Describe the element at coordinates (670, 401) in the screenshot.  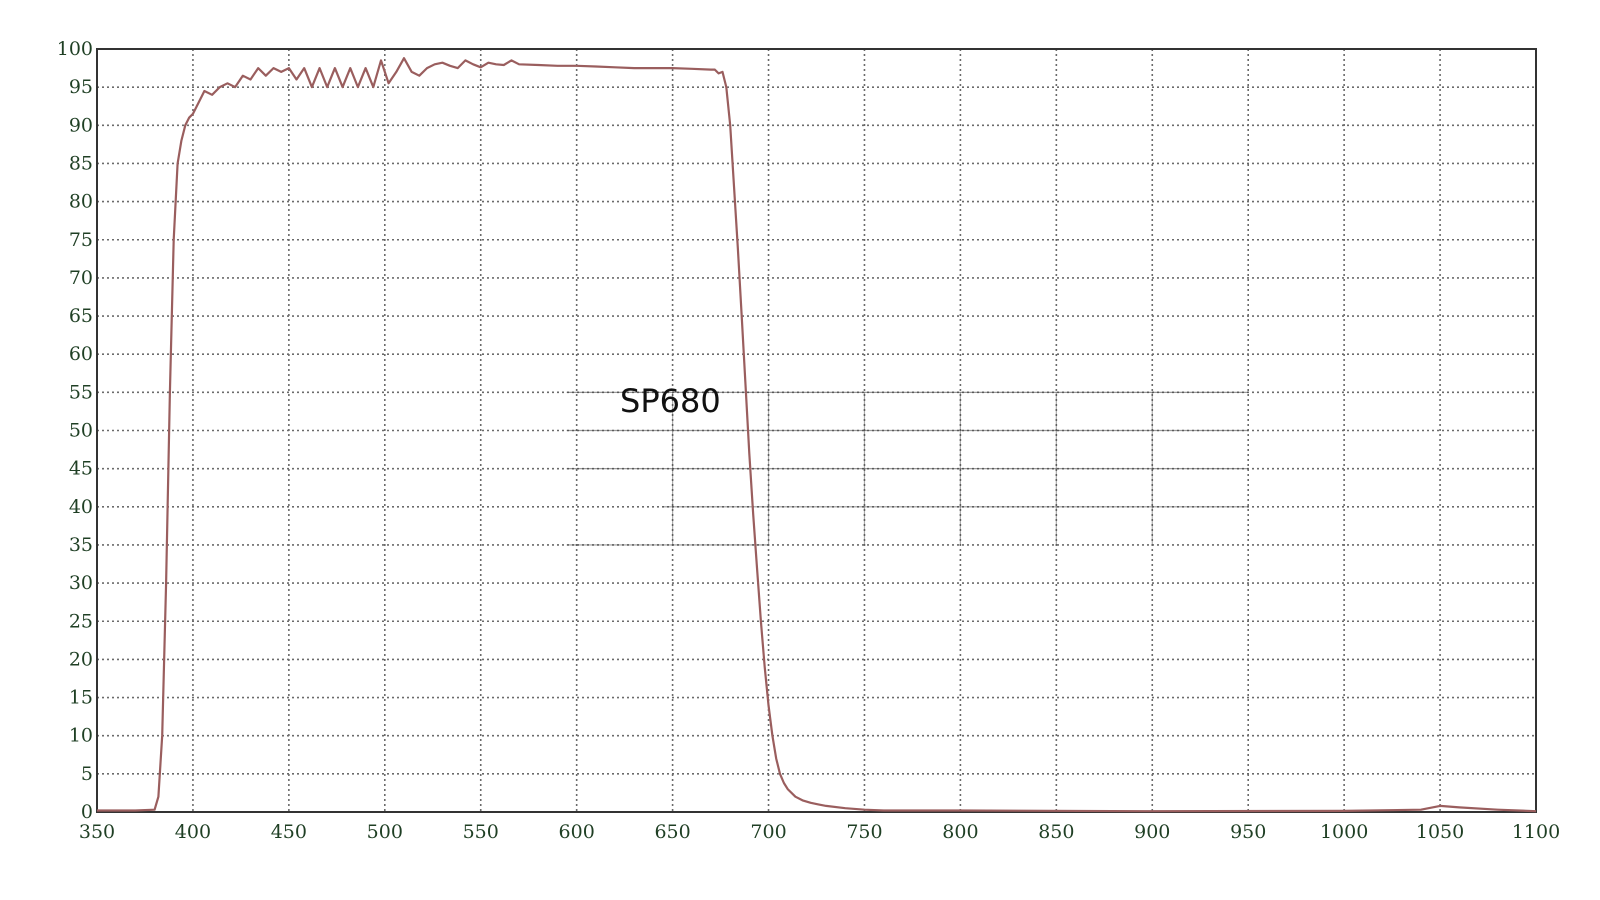
I see `filter-annotation: SP680` at that location.